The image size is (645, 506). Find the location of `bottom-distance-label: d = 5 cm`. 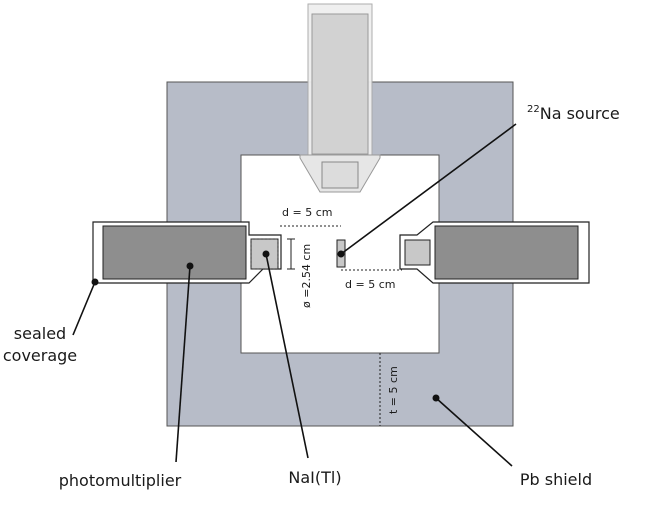

bottom-distance-label: d = 5 cm is located at coordinates (370, 284).